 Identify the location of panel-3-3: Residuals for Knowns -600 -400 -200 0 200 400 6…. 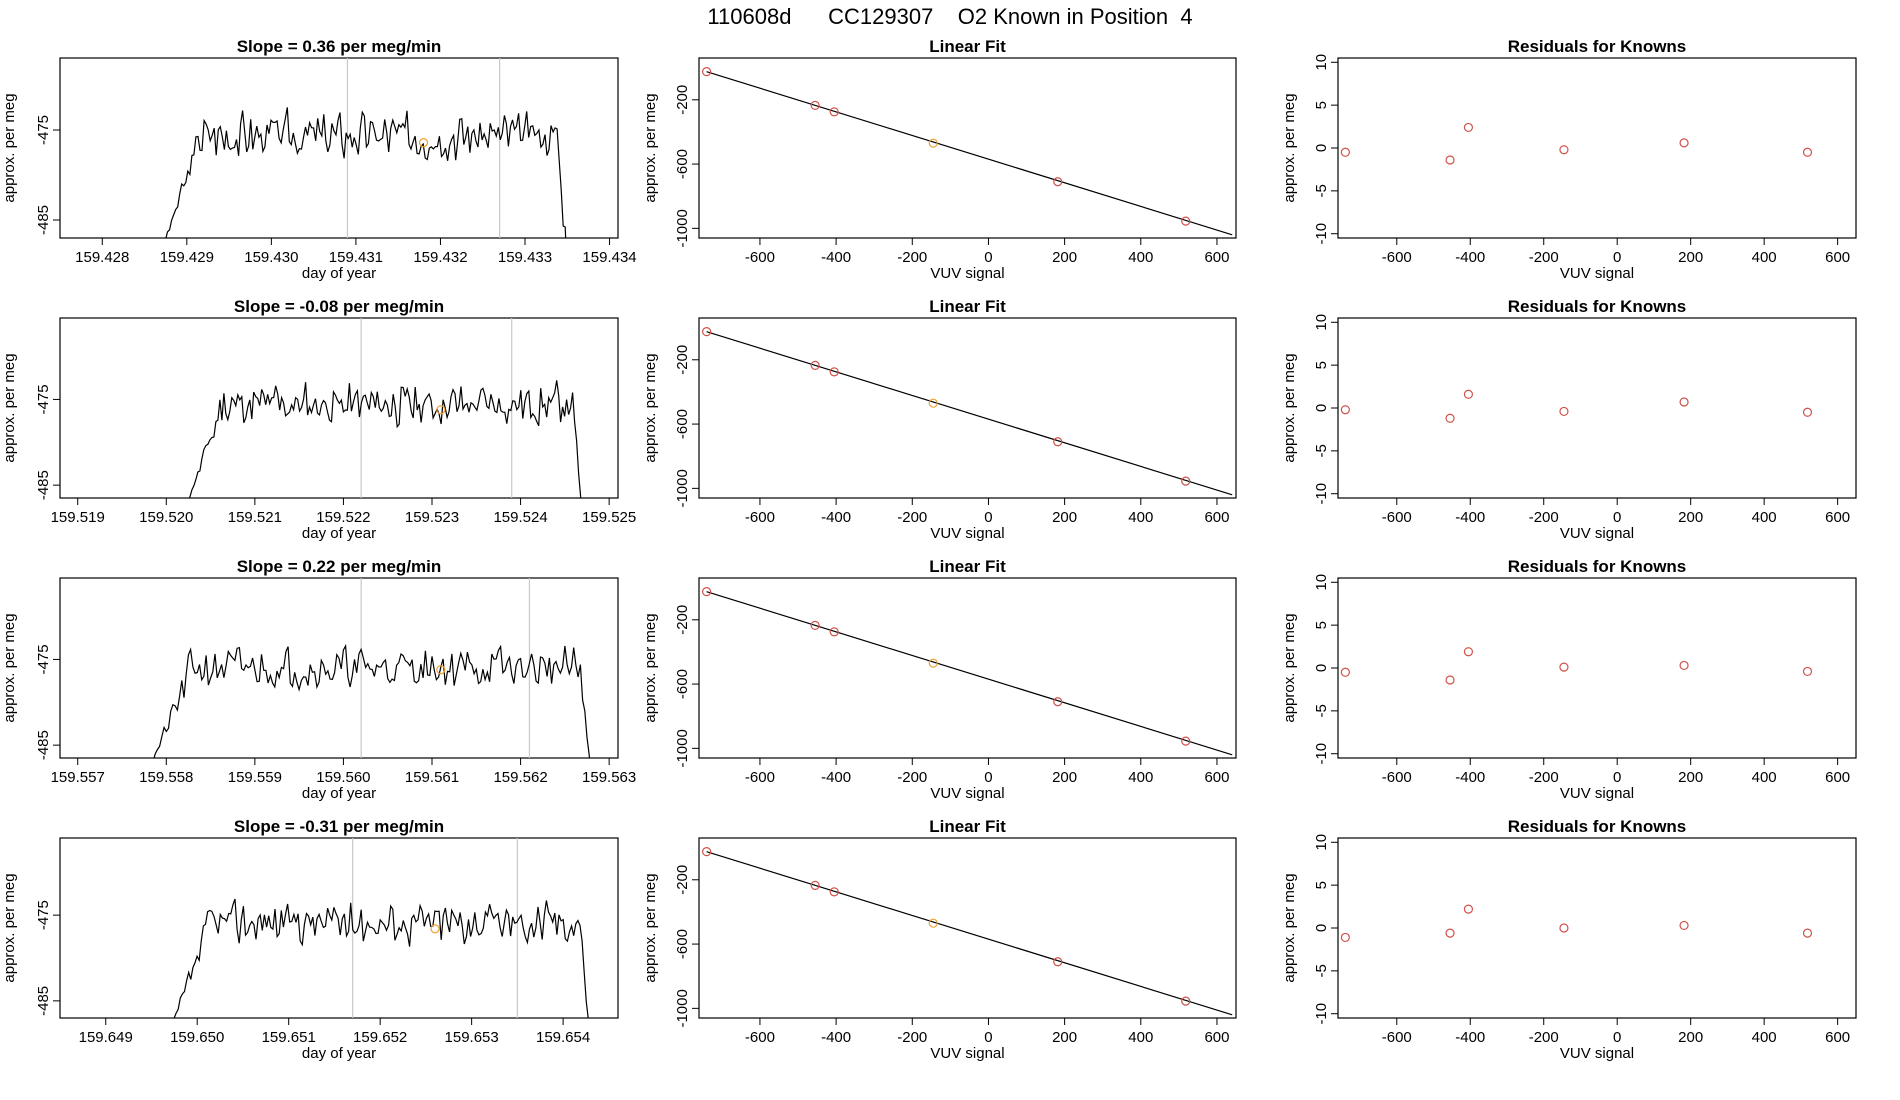
(1569, 679).